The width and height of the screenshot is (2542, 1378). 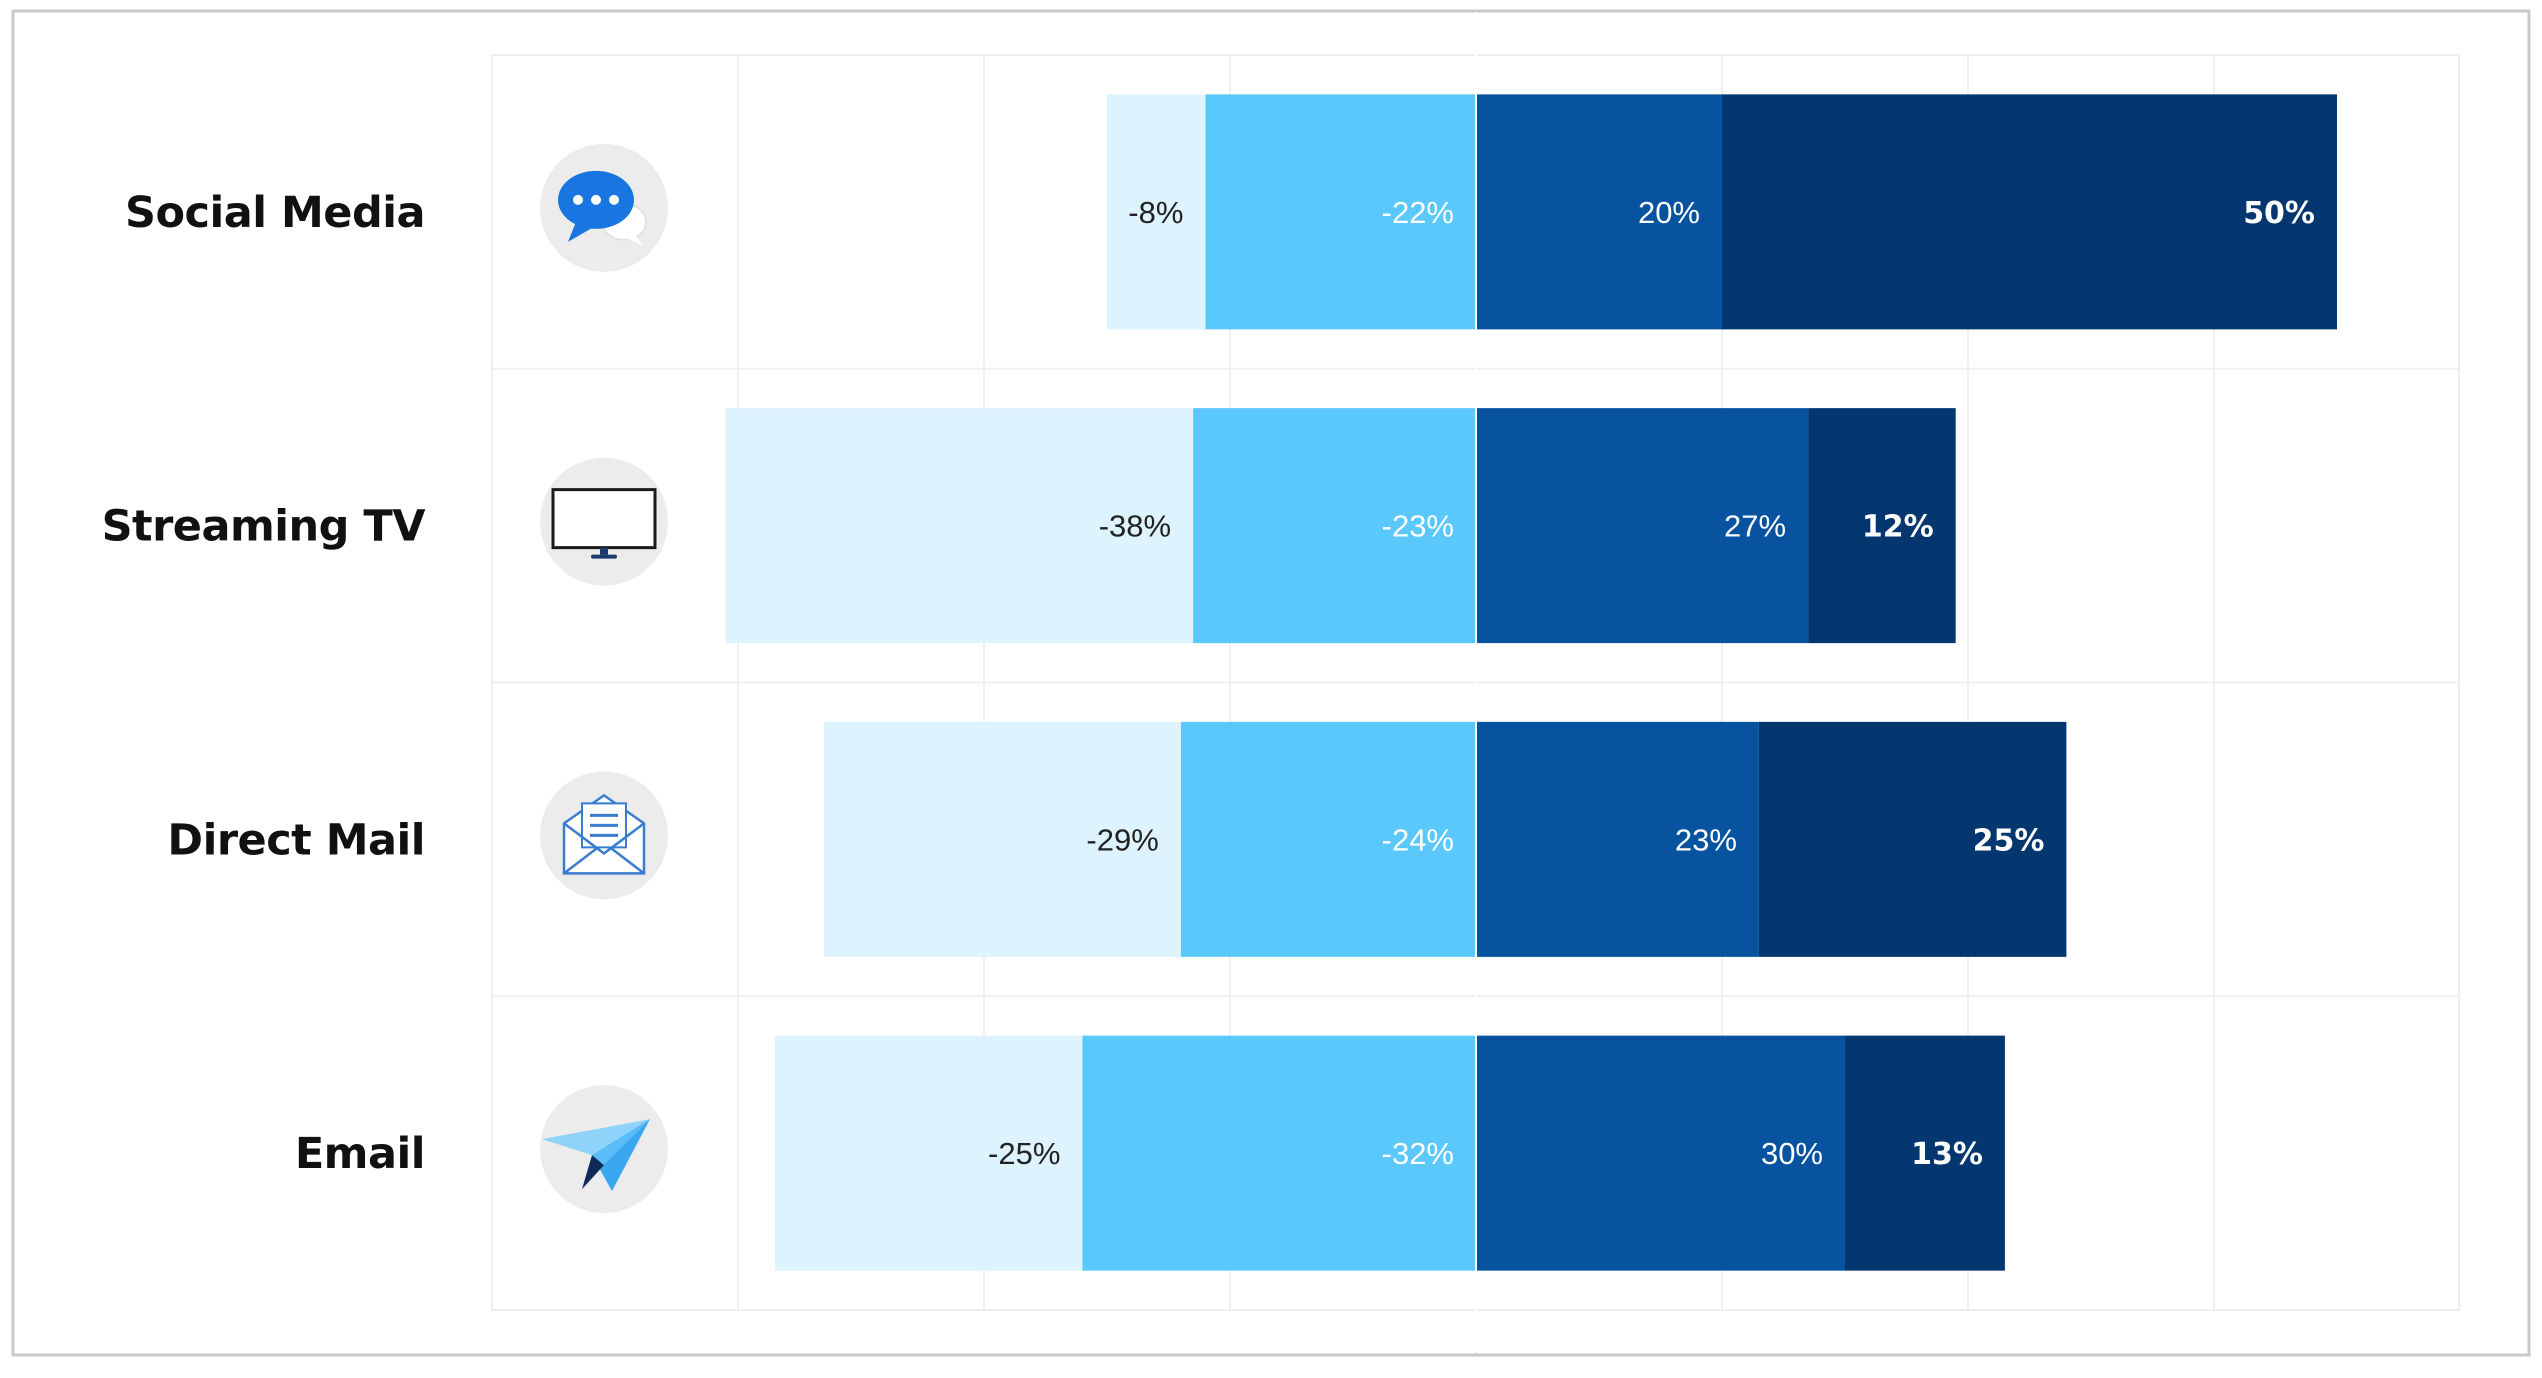 I want to click on value-label: 12%, so click(x=1898, y=527).